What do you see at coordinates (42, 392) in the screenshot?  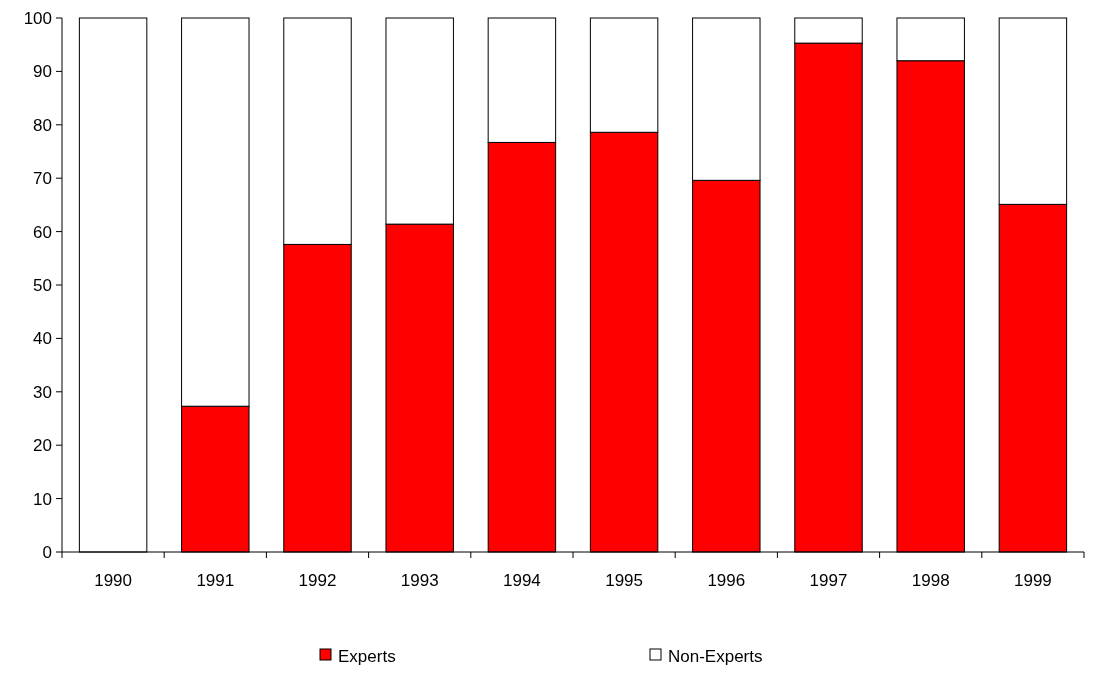 I see `y-tick-label: 30` at bounding box center [42, 392].